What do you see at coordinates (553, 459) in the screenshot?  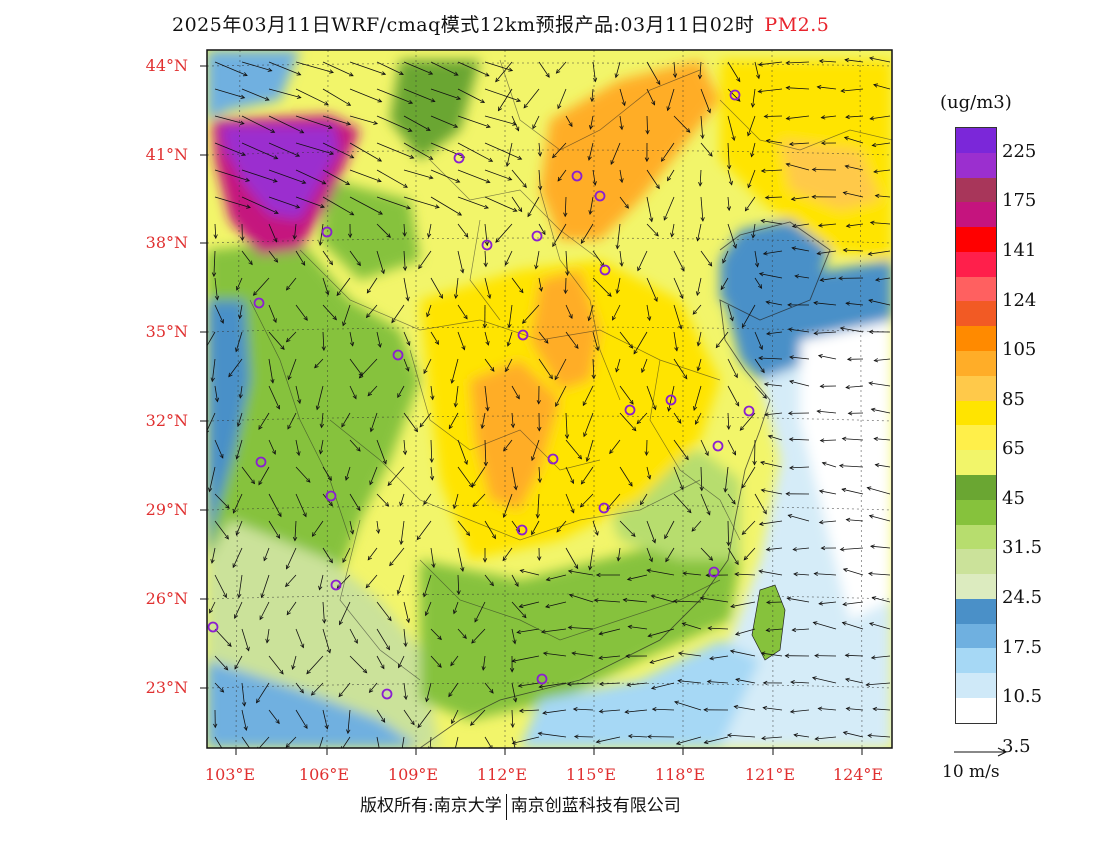 I see `city-marker` at bounding box center [553, 459].